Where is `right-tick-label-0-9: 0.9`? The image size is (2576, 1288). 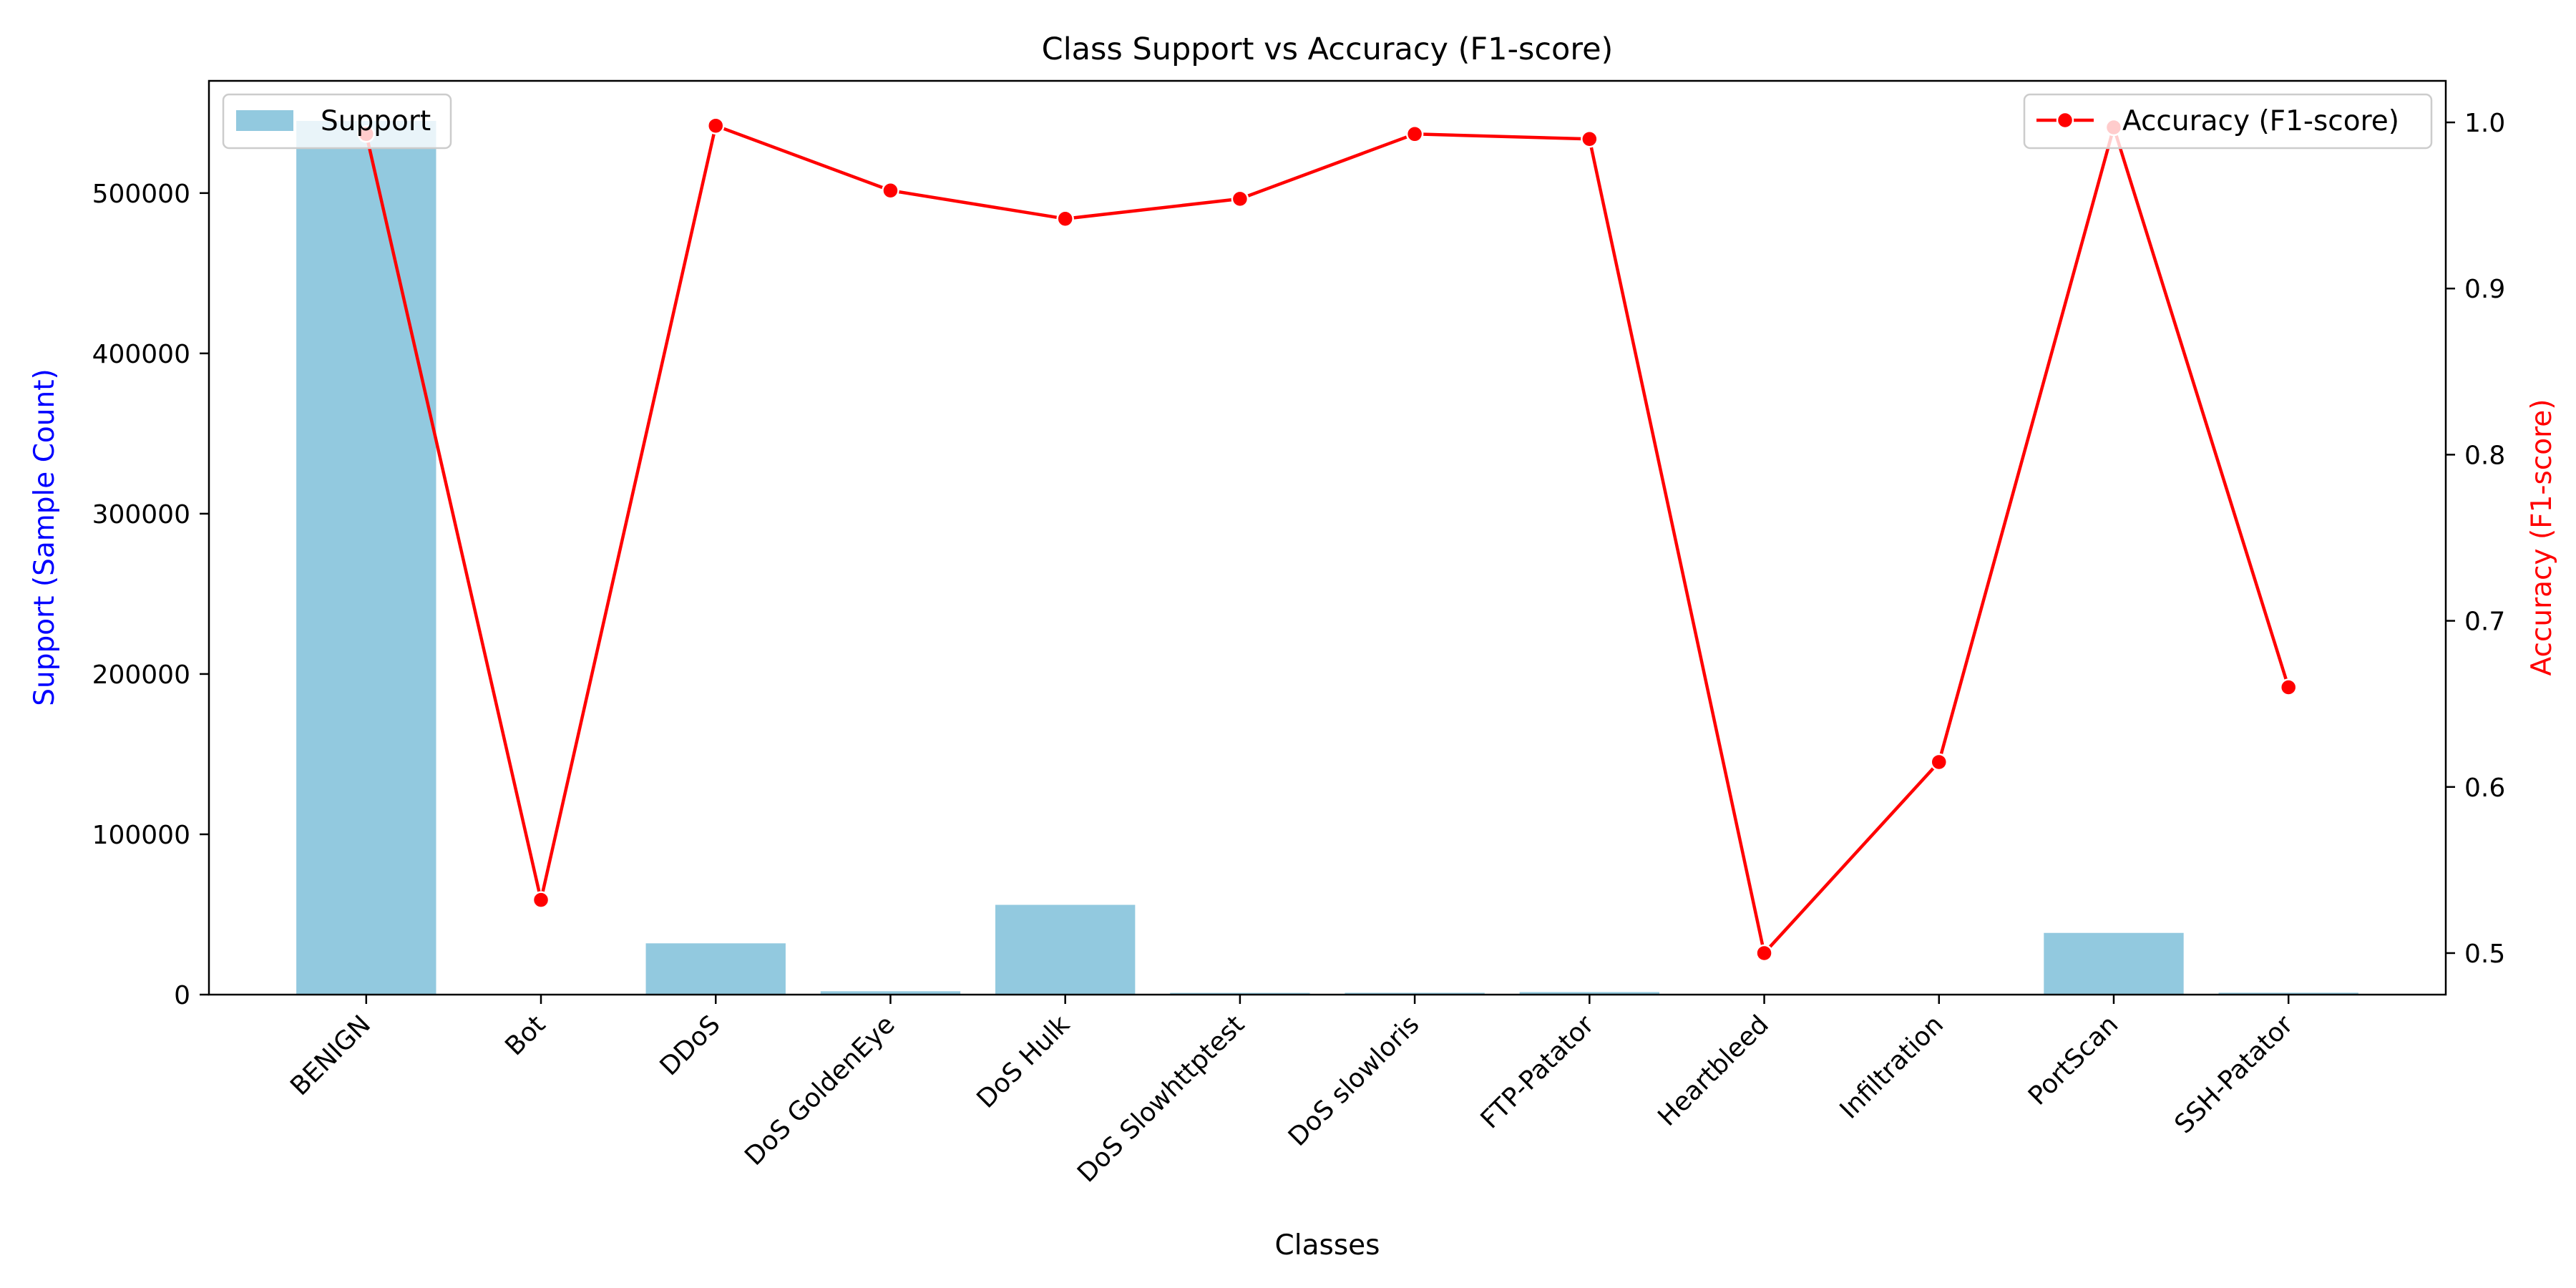
right-tick-label-0-9: 0.9 is located at coordinates (2484, 289).